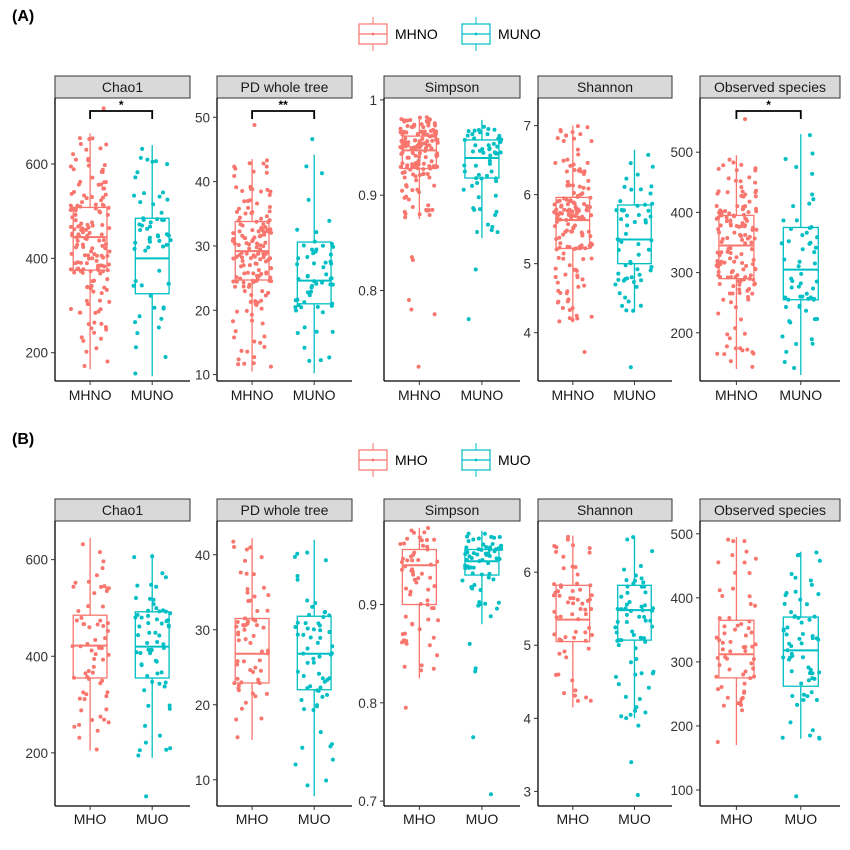 Image resolution: width=850 pixels, height=850 pixels. What do you see at coordinates (681, 726) in the screenshot?
I see `y-tick-label: 200` at bounding box center [681, 726].